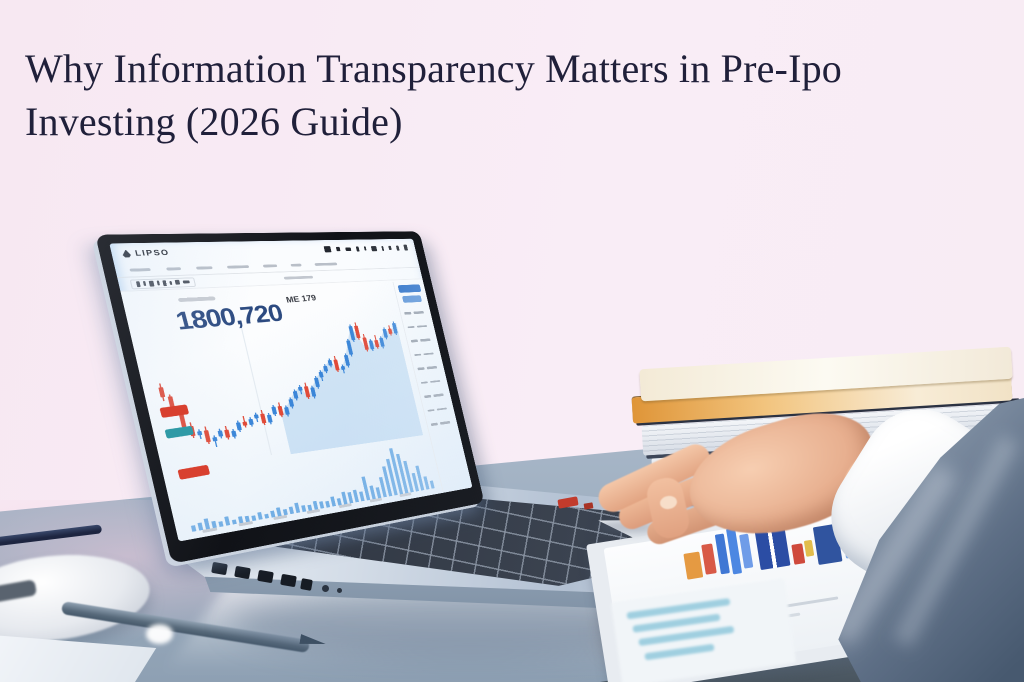  Describe the element at coordinates (214, 121) in the screenshot. I see `title-line-2: Investing (2026 Guide)` at that location.